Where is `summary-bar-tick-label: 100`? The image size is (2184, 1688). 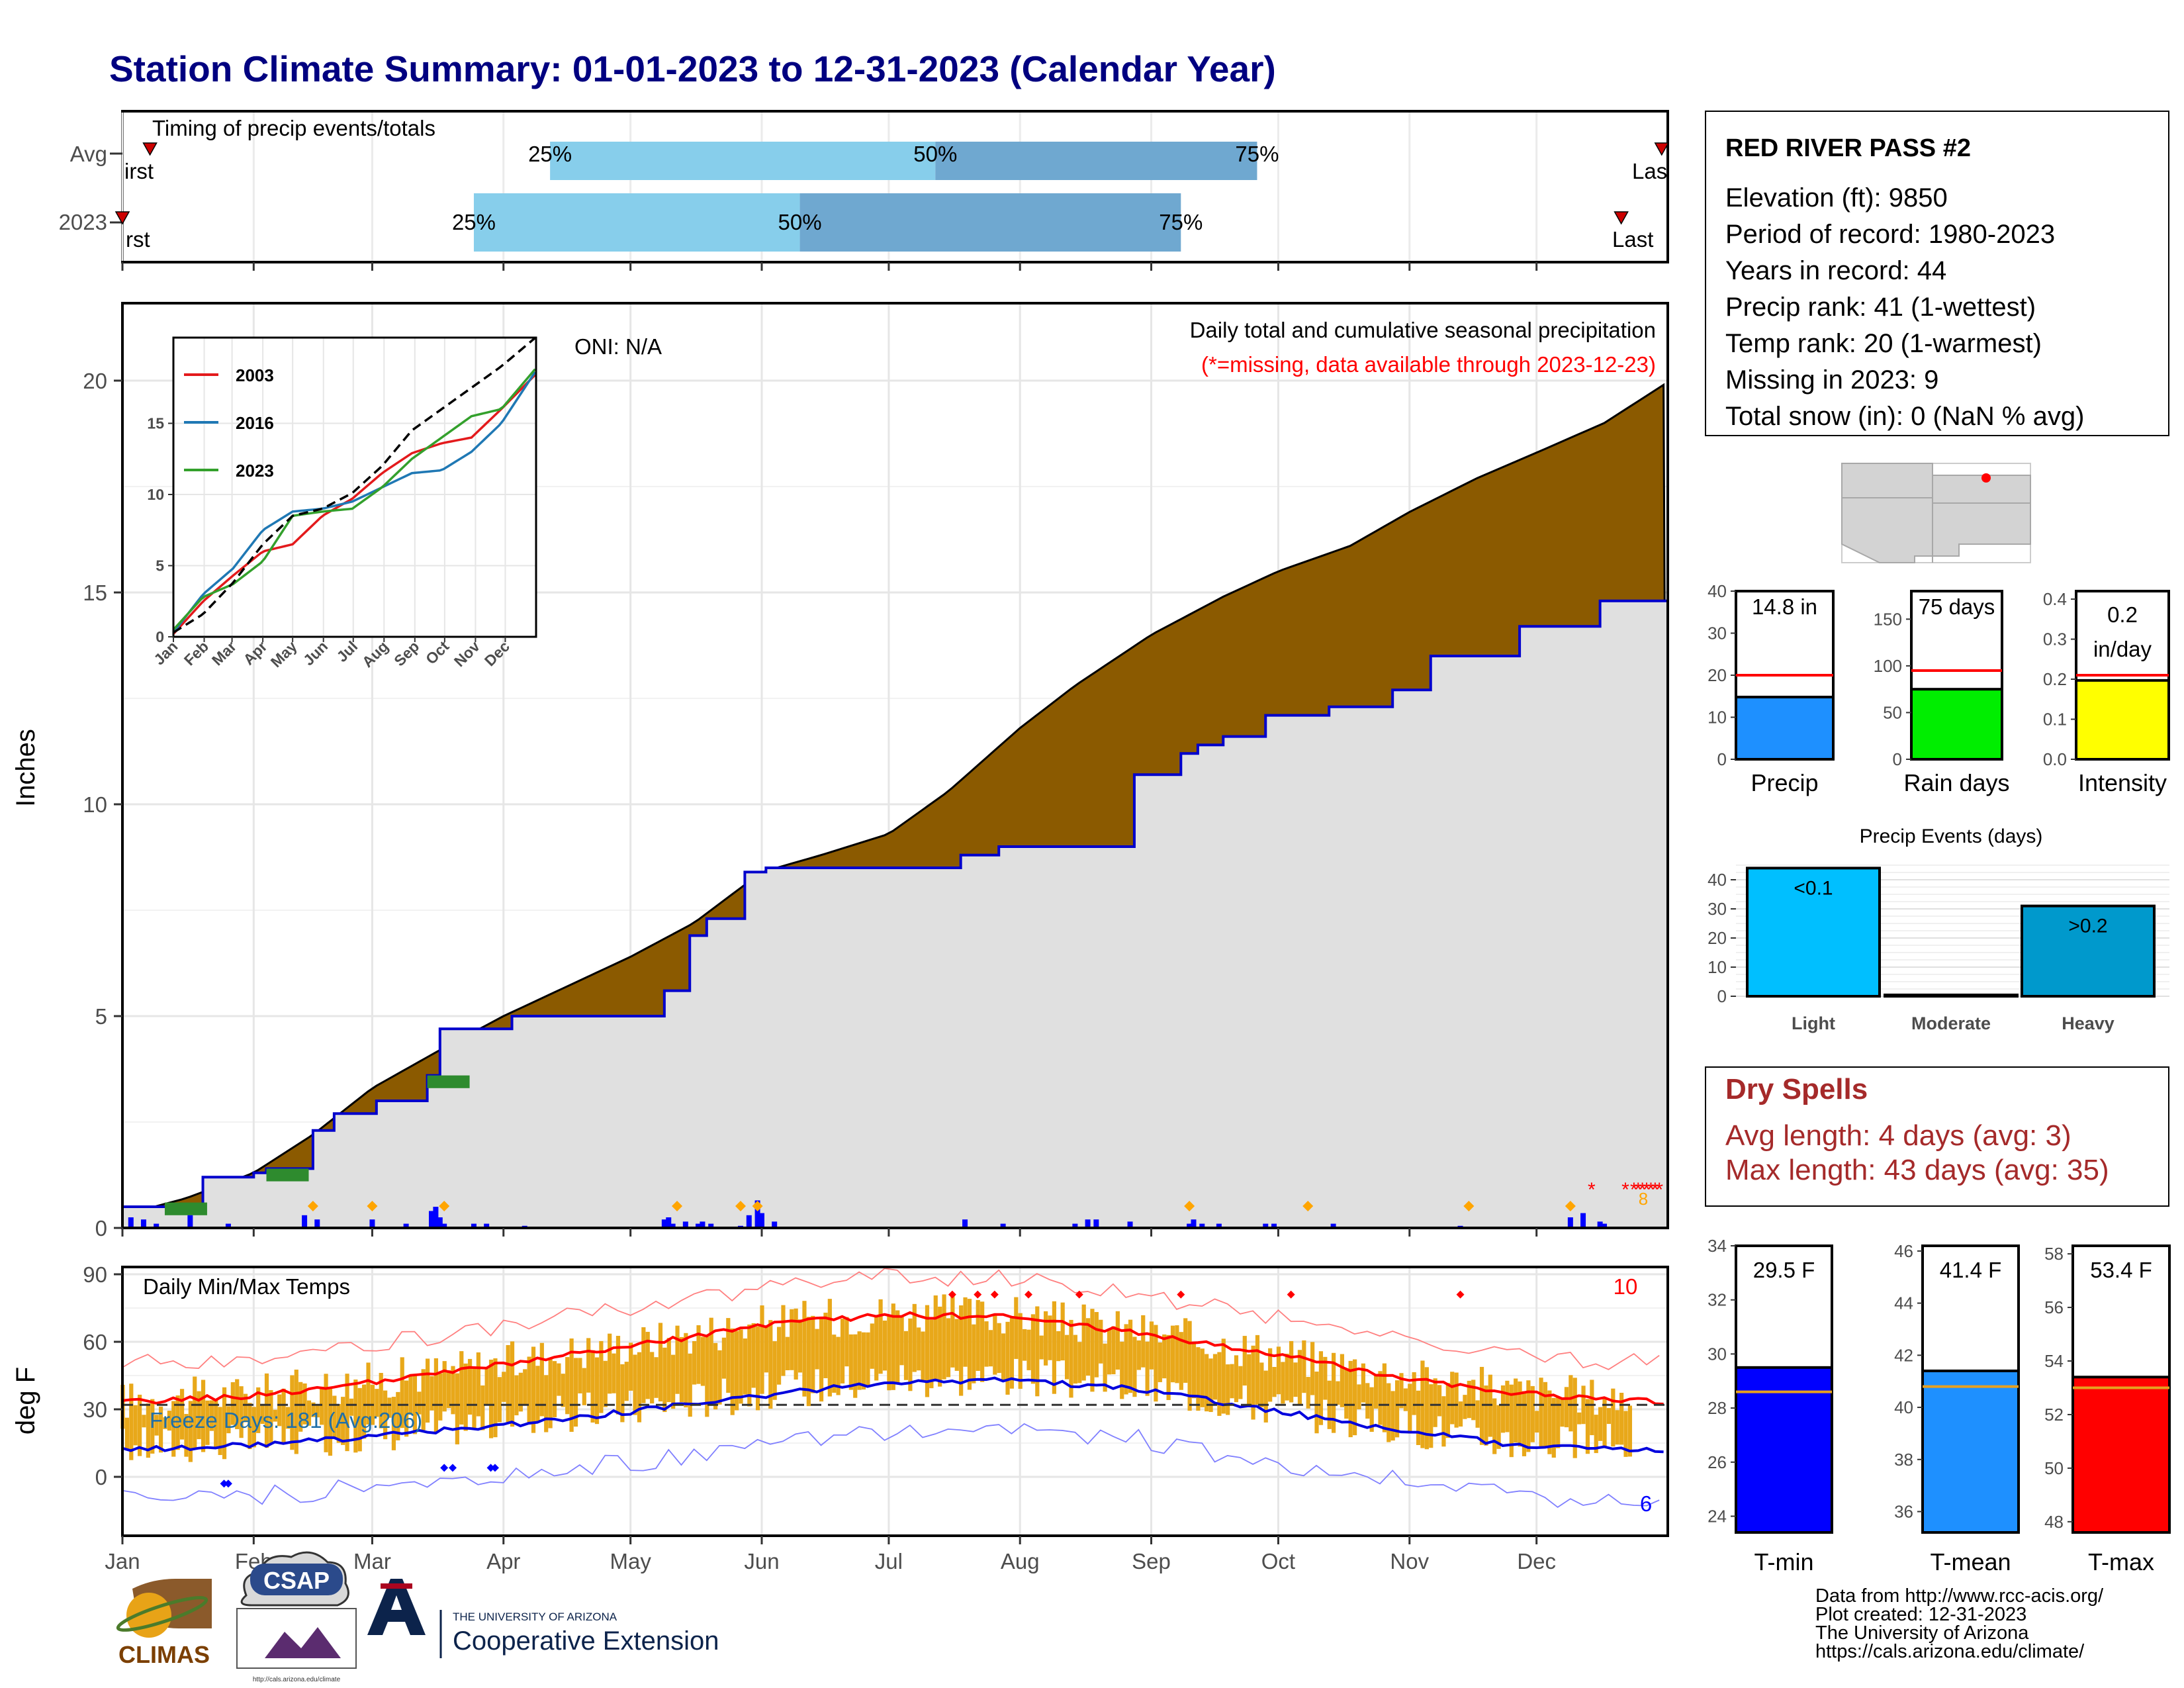
summary-bar-tick-label: 100 is located at coordinates (1888, 666).